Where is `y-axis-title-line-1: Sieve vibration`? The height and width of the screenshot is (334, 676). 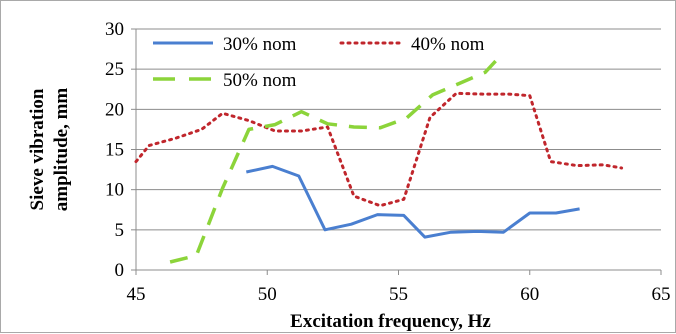 y-axis-title-line-1: Sieve vibration is located at coordinates (37, 149).